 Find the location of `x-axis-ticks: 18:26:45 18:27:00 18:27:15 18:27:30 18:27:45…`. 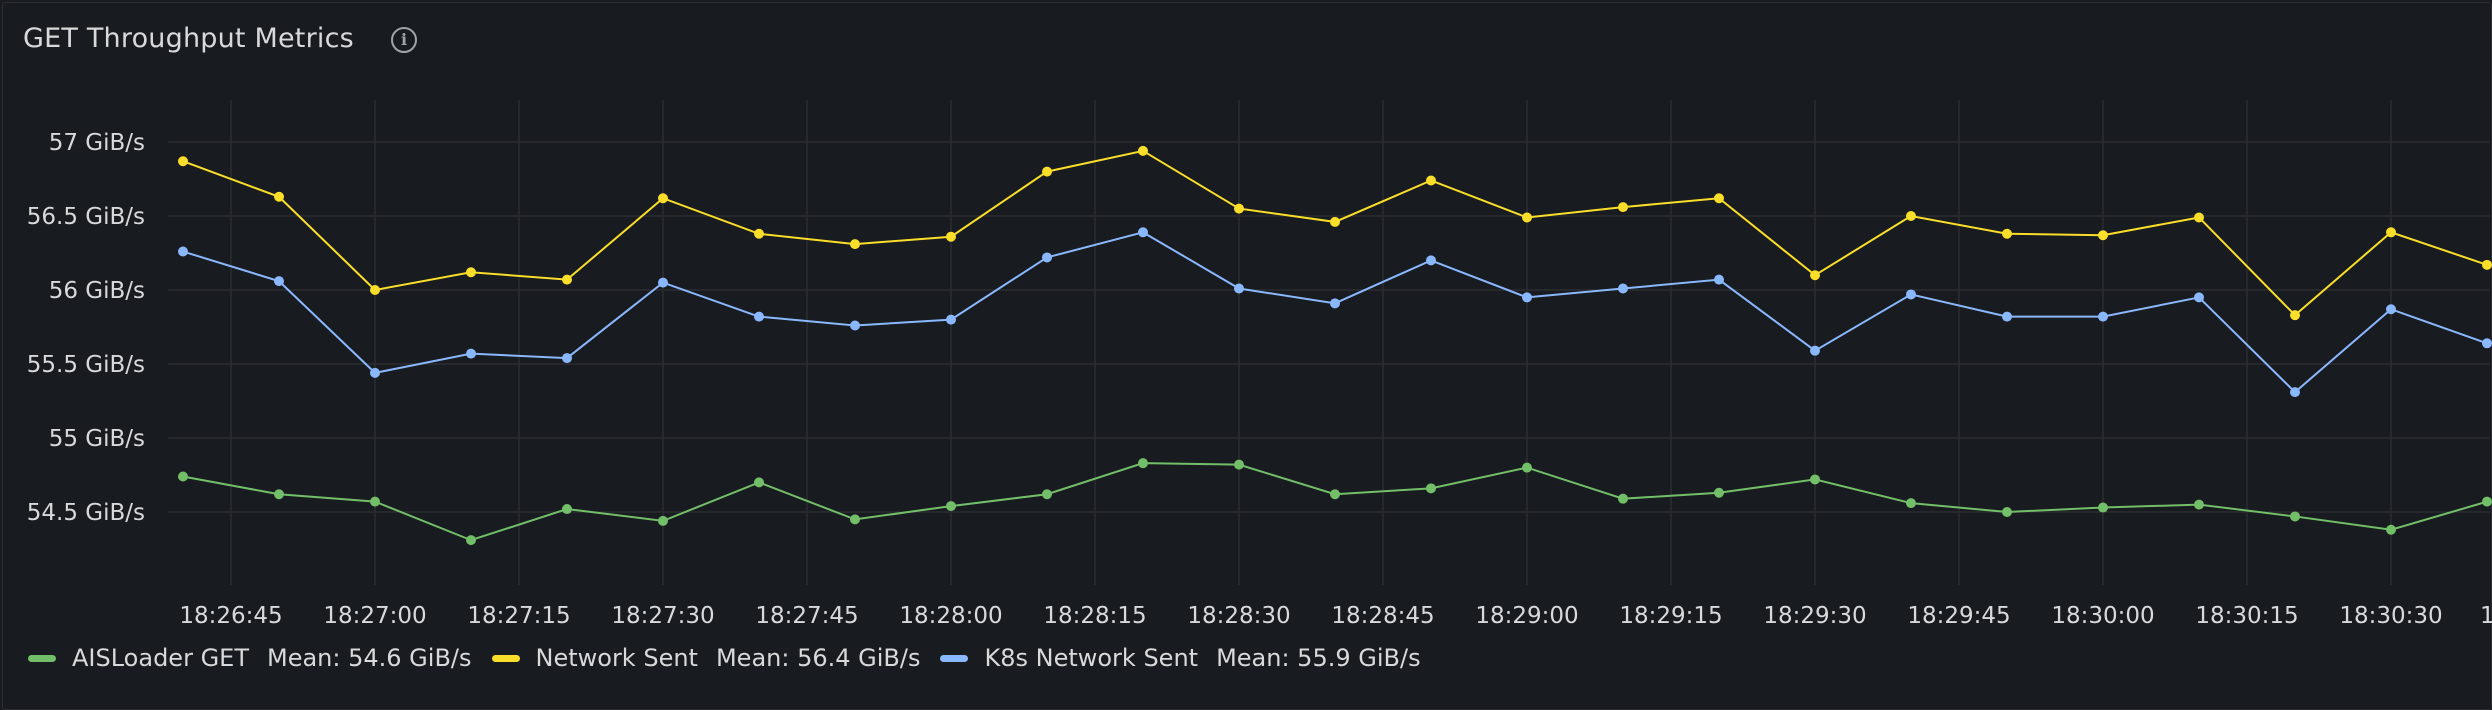

x-axis-ticks: 18:26:45 18:27:00 18:27:15 18:27:30 18:27:45… is located at coordinates (1335, 616).